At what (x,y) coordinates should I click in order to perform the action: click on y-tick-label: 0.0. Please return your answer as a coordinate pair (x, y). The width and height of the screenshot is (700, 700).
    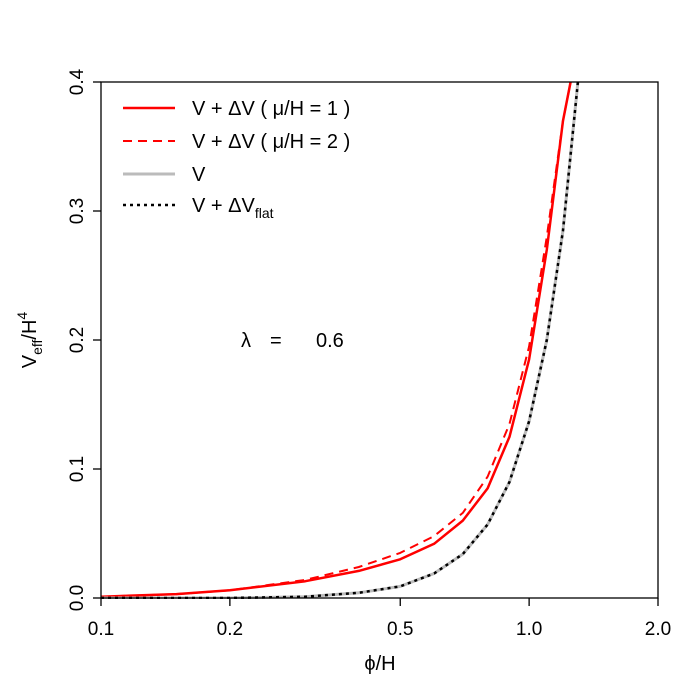
    Looking at the image, I should click on (77, 598).